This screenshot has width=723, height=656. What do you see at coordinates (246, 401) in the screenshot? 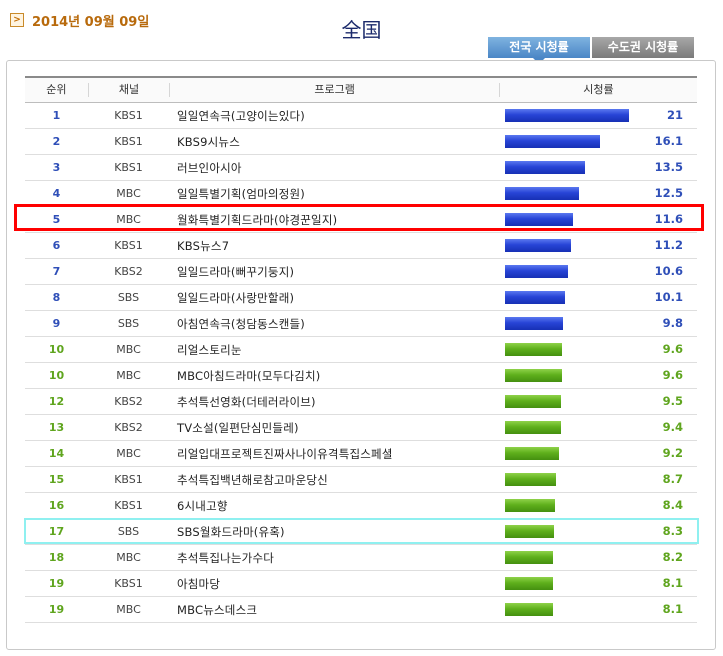
I see `program-cell: 추석특선영화(더테러라이브)` at bounding box center [246, 401].